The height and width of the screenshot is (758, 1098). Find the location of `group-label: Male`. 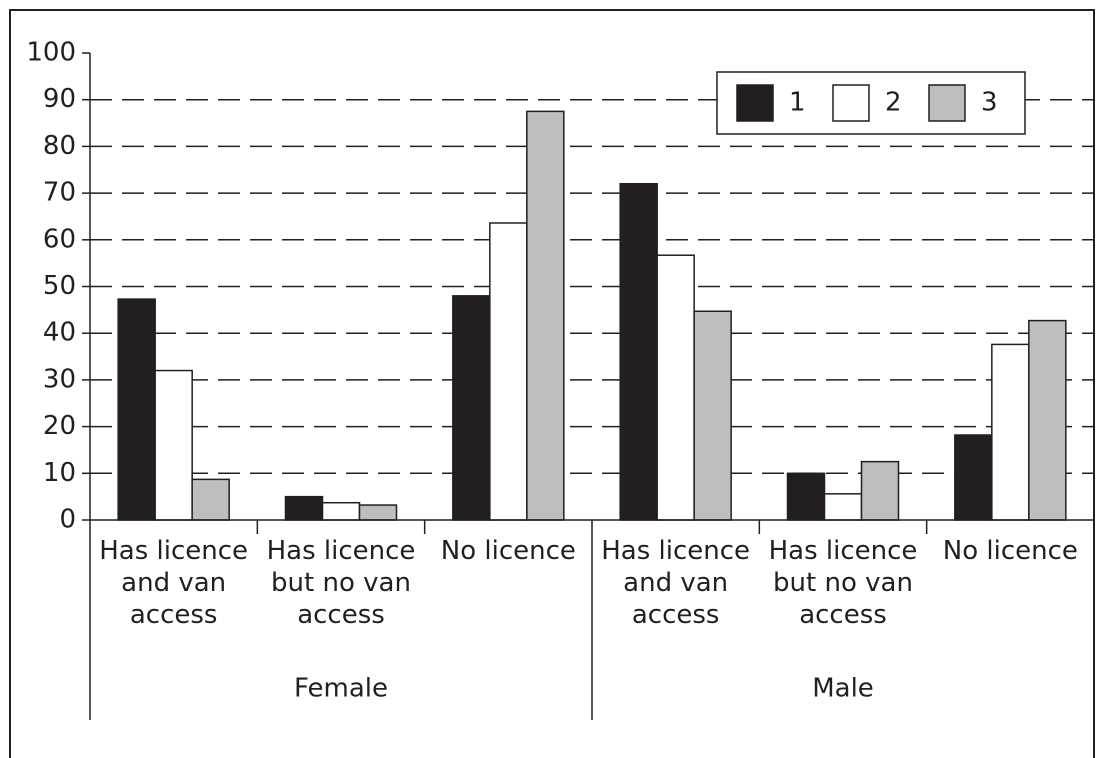

group-label: Male is located at coordinates (843, 689).